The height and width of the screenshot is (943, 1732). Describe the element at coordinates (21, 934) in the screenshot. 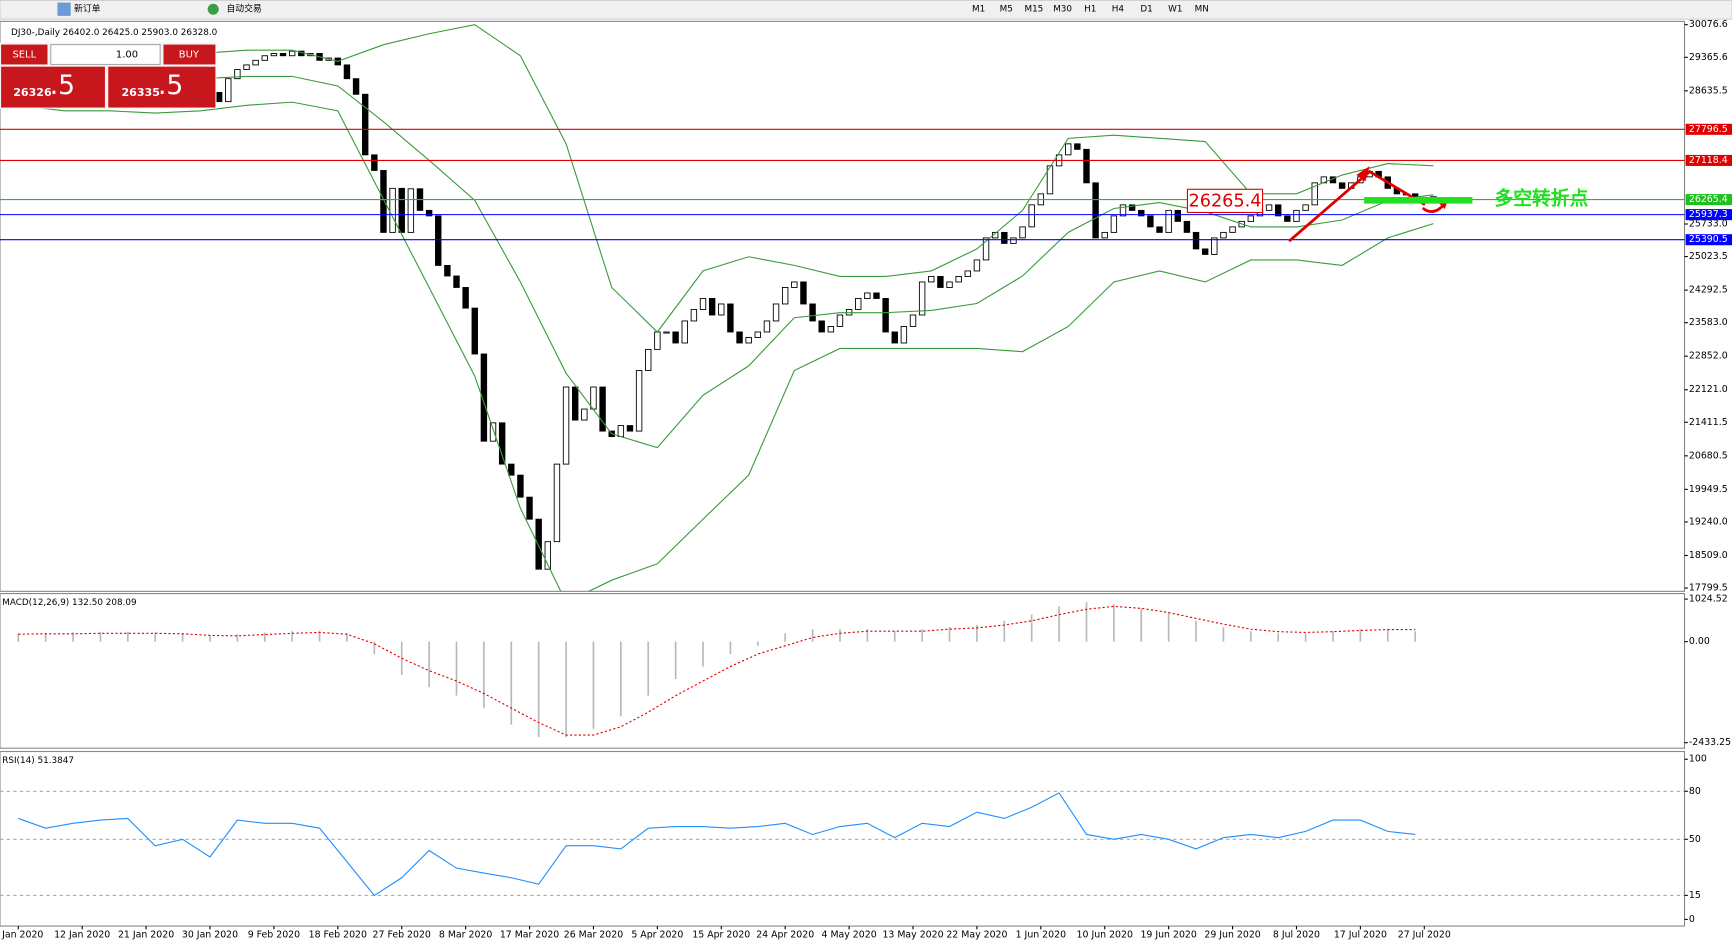

I see `x-tick-label: 2 Jan 2020` at that location.